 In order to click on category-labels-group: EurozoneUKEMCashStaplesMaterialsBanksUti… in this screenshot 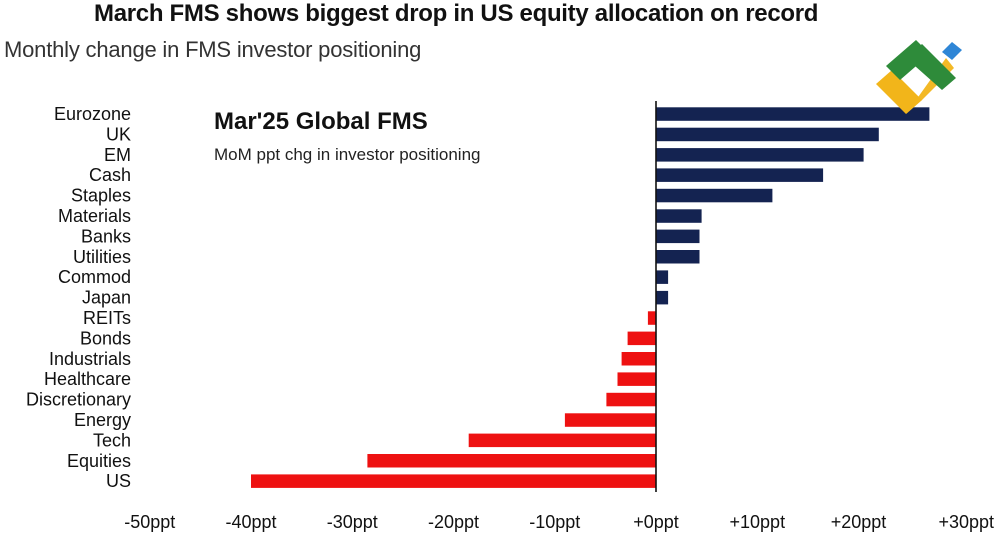, I will do `click(78, 297)`.